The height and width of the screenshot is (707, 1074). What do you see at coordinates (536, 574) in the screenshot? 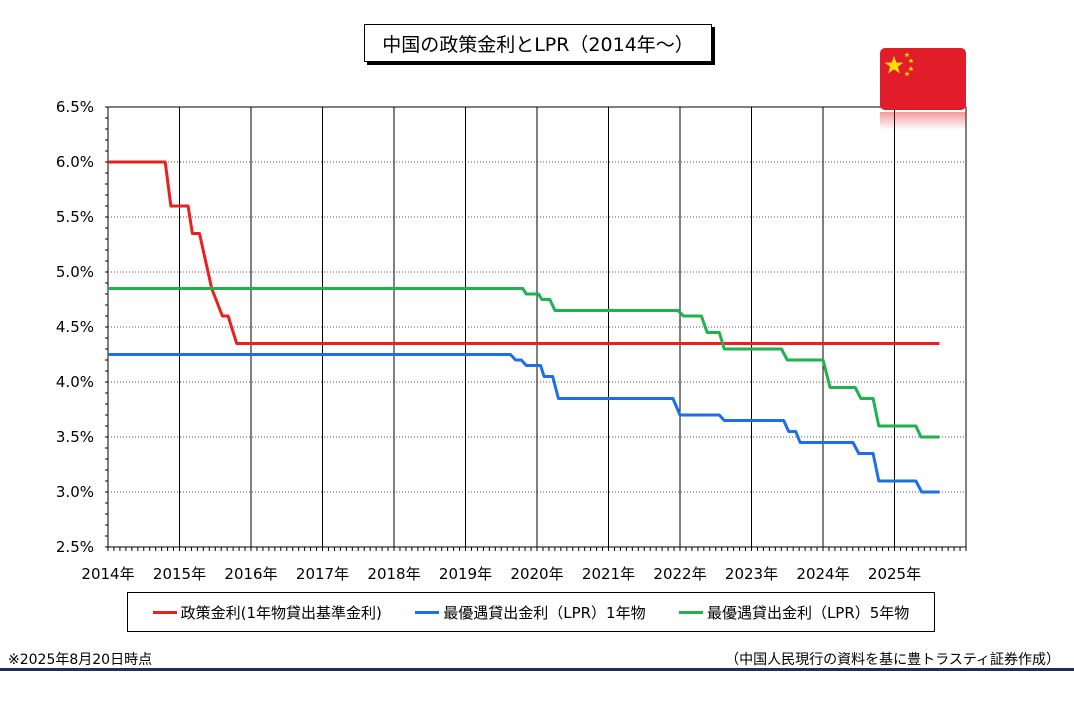
I see `x-tick-label: 2020年` at bounding box center [536, 574].